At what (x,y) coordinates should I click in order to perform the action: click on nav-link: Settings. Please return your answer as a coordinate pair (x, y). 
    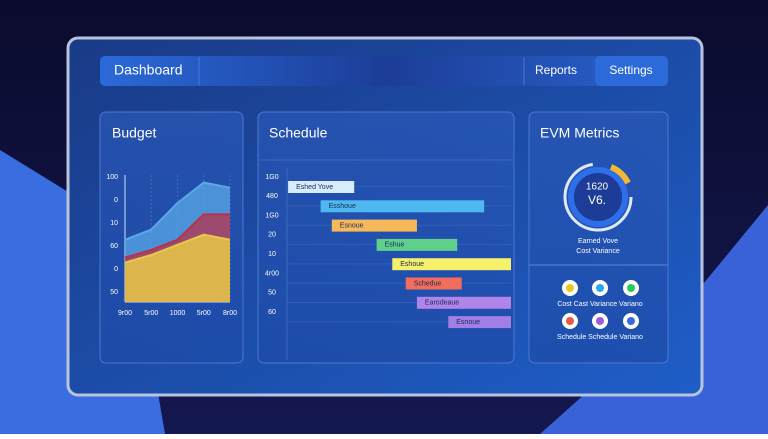
    Looking at the image, I should click on (630, 70).